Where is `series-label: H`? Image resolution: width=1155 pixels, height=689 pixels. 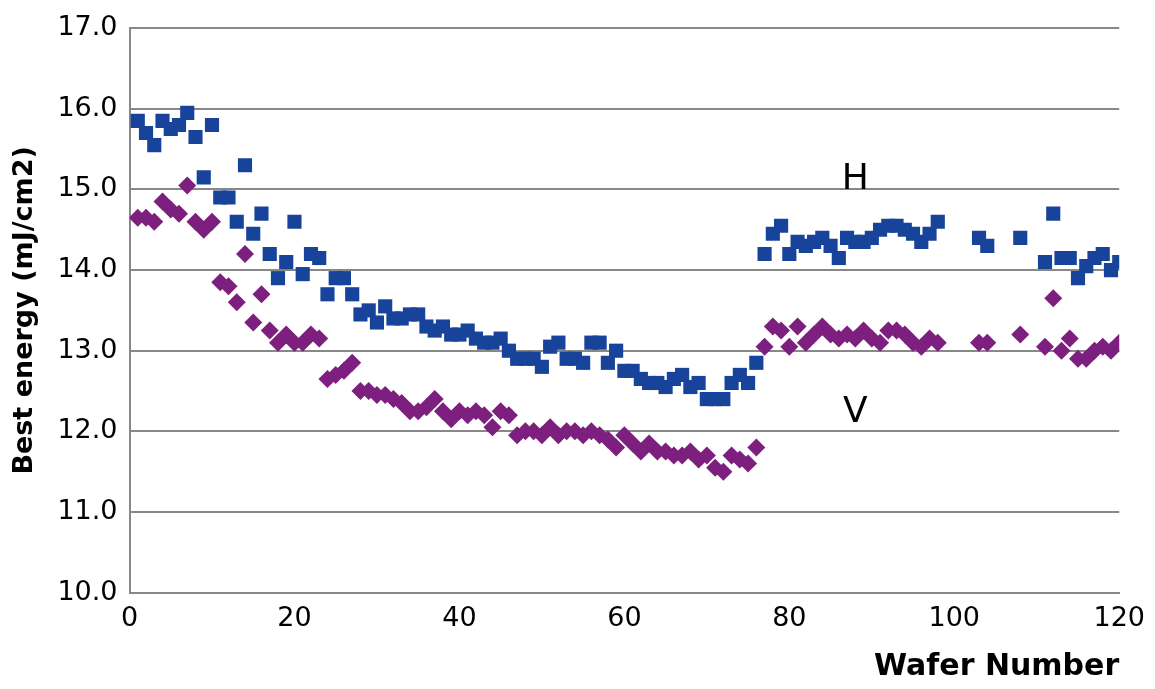 series-label: H is located at coordinates (855, 177).